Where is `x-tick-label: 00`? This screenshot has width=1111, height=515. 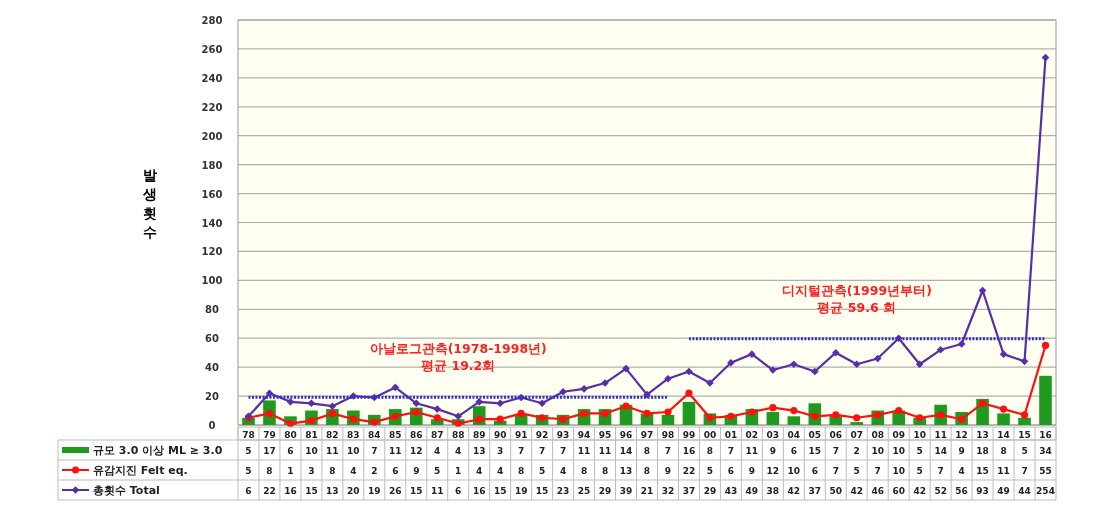 x-tick-label: 00 is located at coordinates (710, 434).